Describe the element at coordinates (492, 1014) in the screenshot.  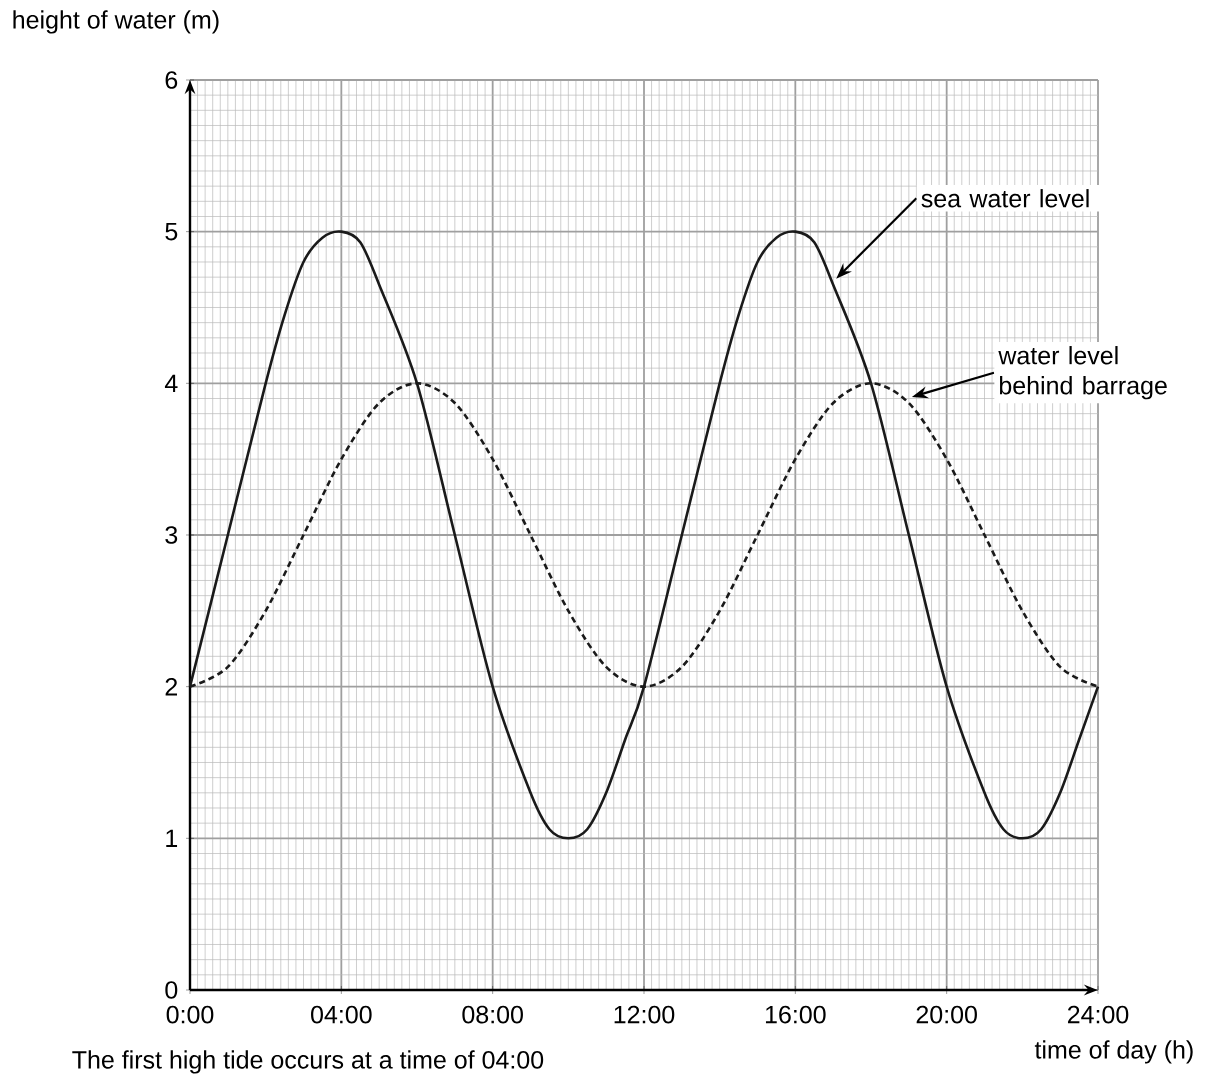
I see `x-tick-label: 08:00` at that location.